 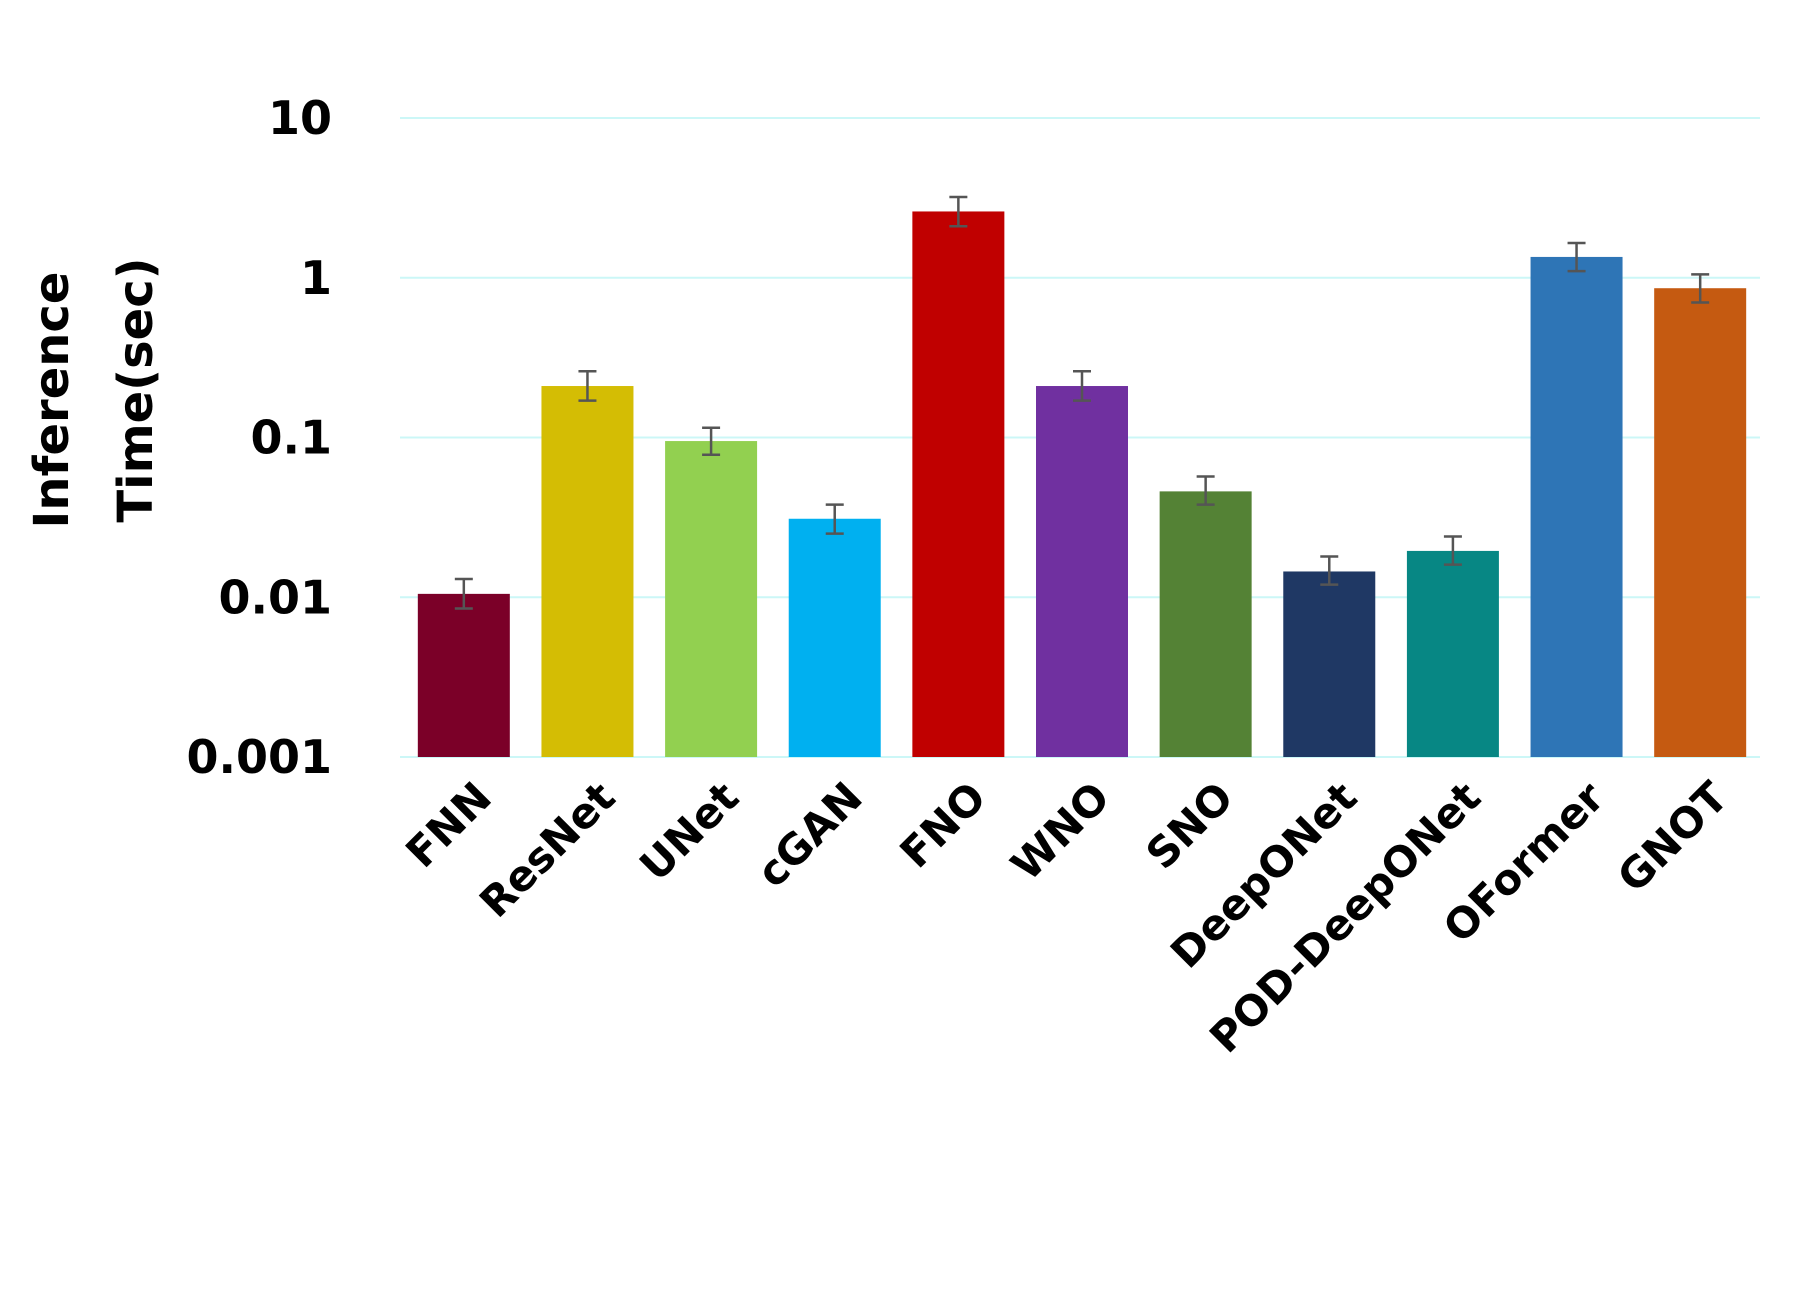 I want to click on y-tick-label: 0.001, so click(x=259, y=757).